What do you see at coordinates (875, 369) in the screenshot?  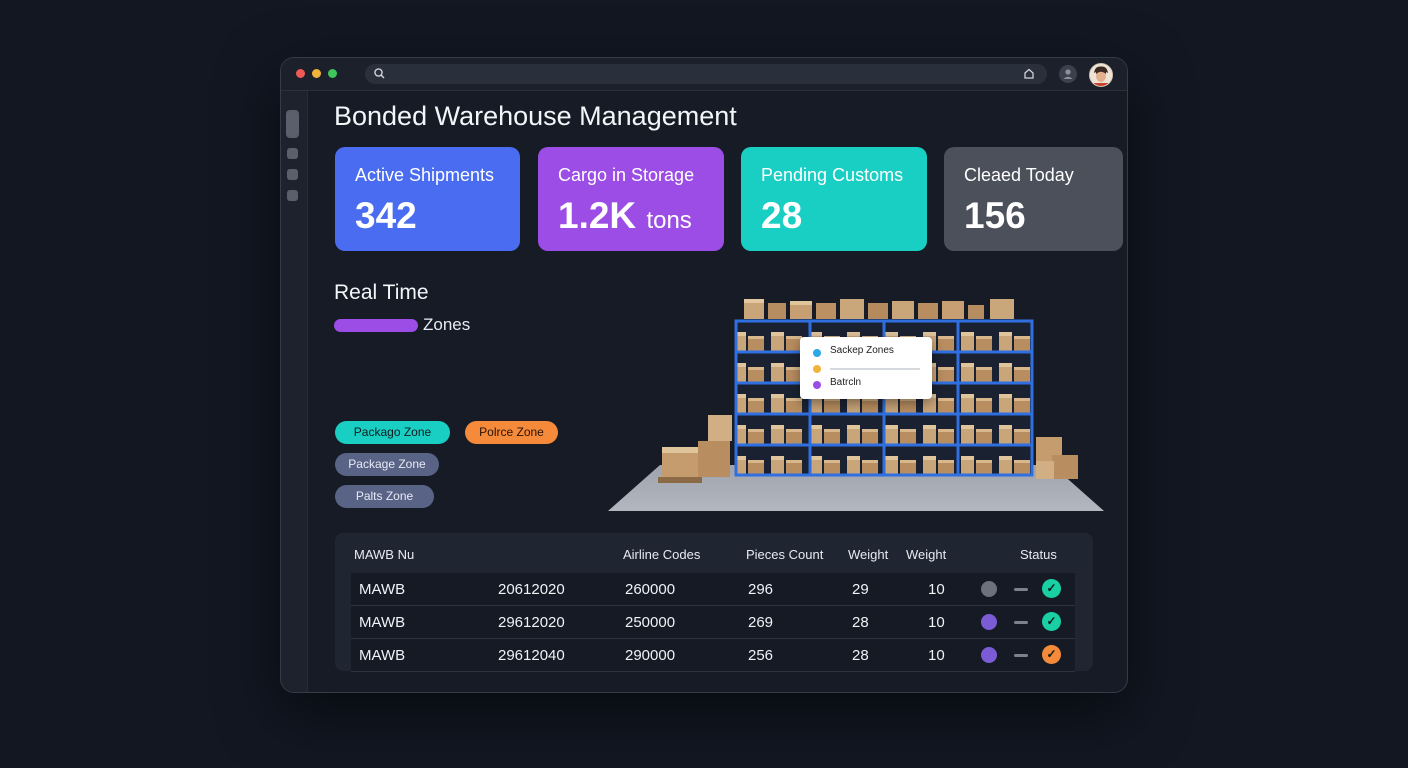 I see `popup-divider` at bounding box center [875, 369].